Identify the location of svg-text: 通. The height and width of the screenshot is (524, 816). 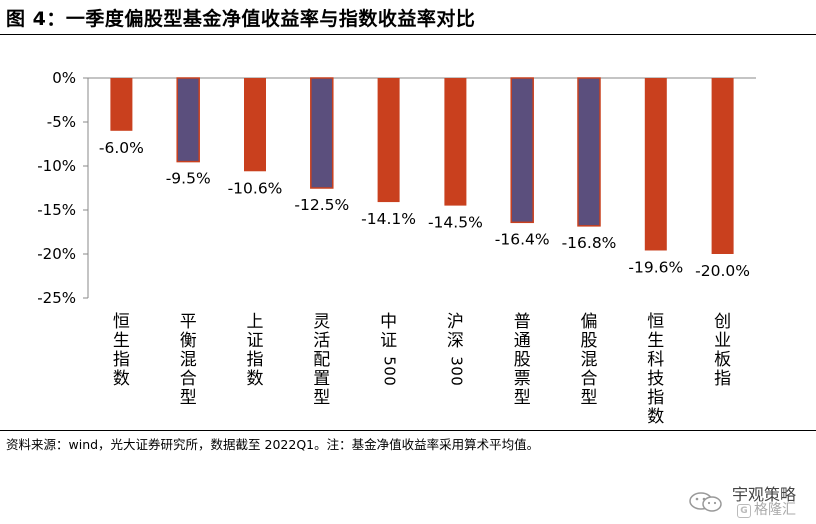
(522, 341).